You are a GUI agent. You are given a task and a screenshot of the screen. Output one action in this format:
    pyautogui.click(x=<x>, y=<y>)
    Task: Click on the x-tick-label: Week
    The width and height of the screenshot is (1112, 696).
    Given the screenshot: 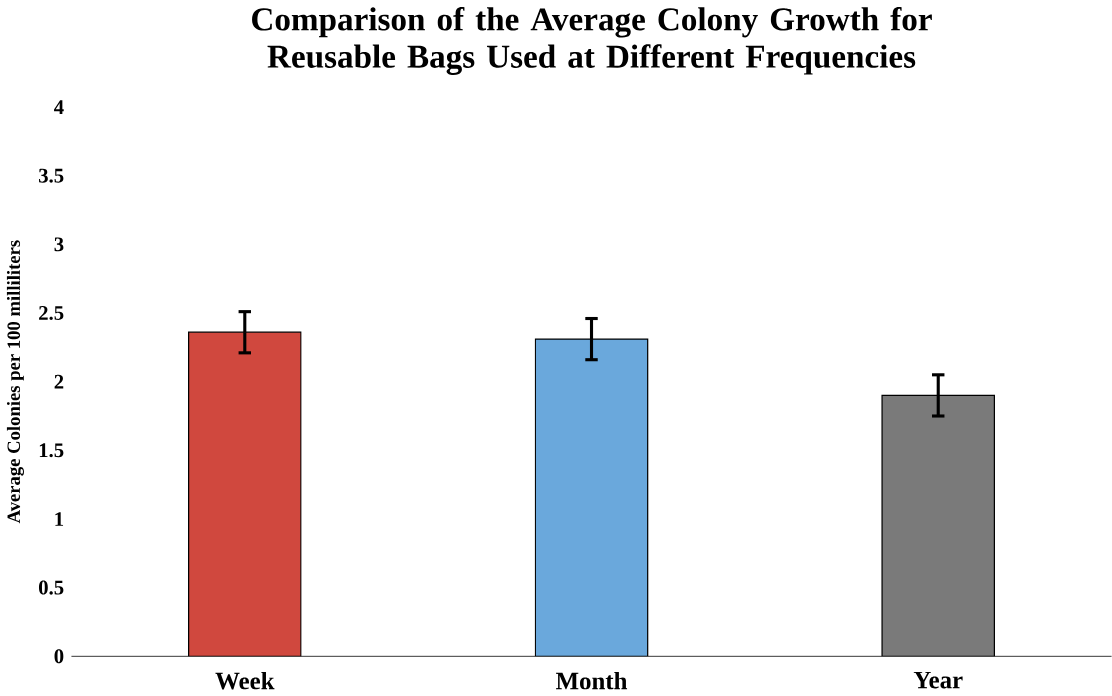 What is the action you would take?
    pyautogui.click(x=245, y=680)
    